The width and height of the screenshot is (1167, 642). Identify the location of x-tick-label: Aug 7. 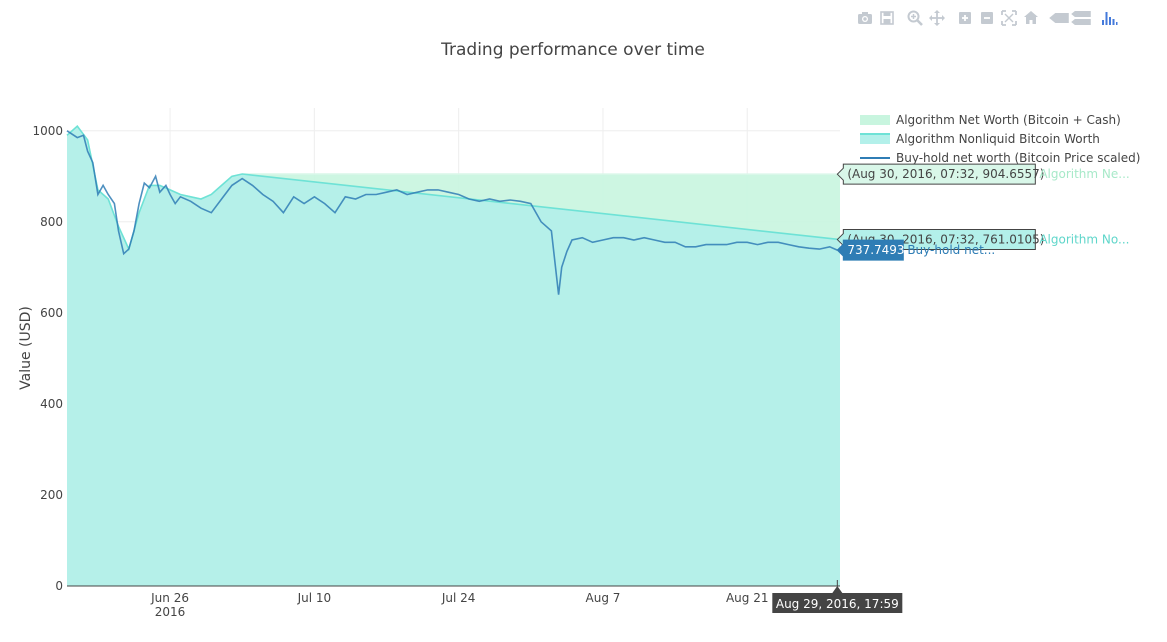
(603, 598).